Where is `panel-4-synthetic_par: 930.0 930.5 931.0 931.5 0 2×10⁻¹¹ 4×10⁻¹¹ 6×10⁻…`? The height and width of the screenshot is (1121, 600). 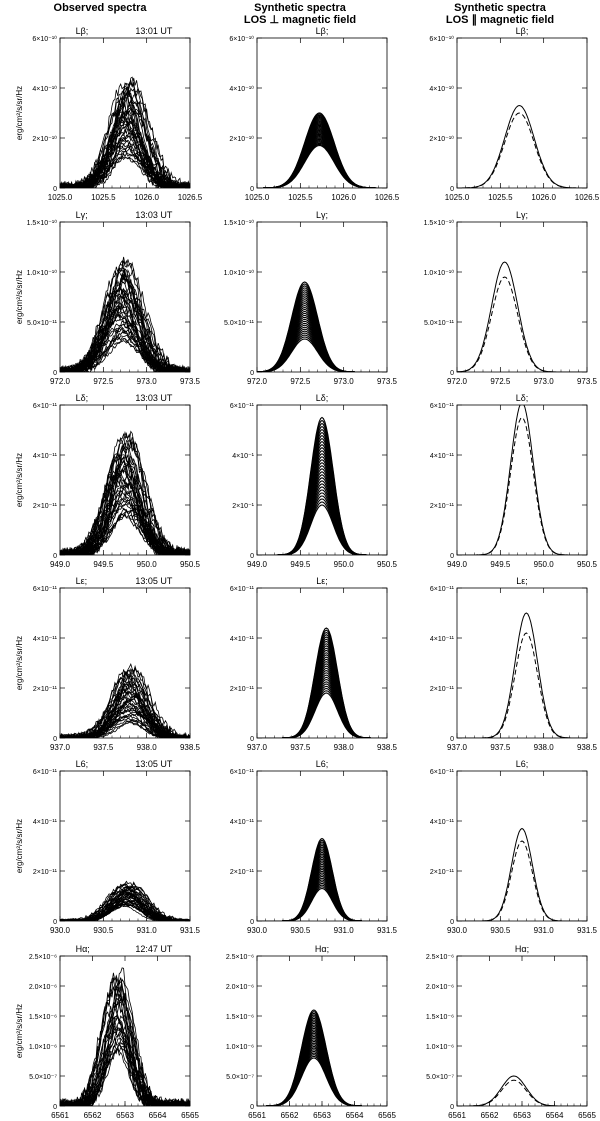 panel-4-synthetic_par: 930.0 930.5 931.0 931.5 0 2×10⁻¹¹ 4×10⁻¹¹ 6×10⁻… is located at coordinates (514, 847).